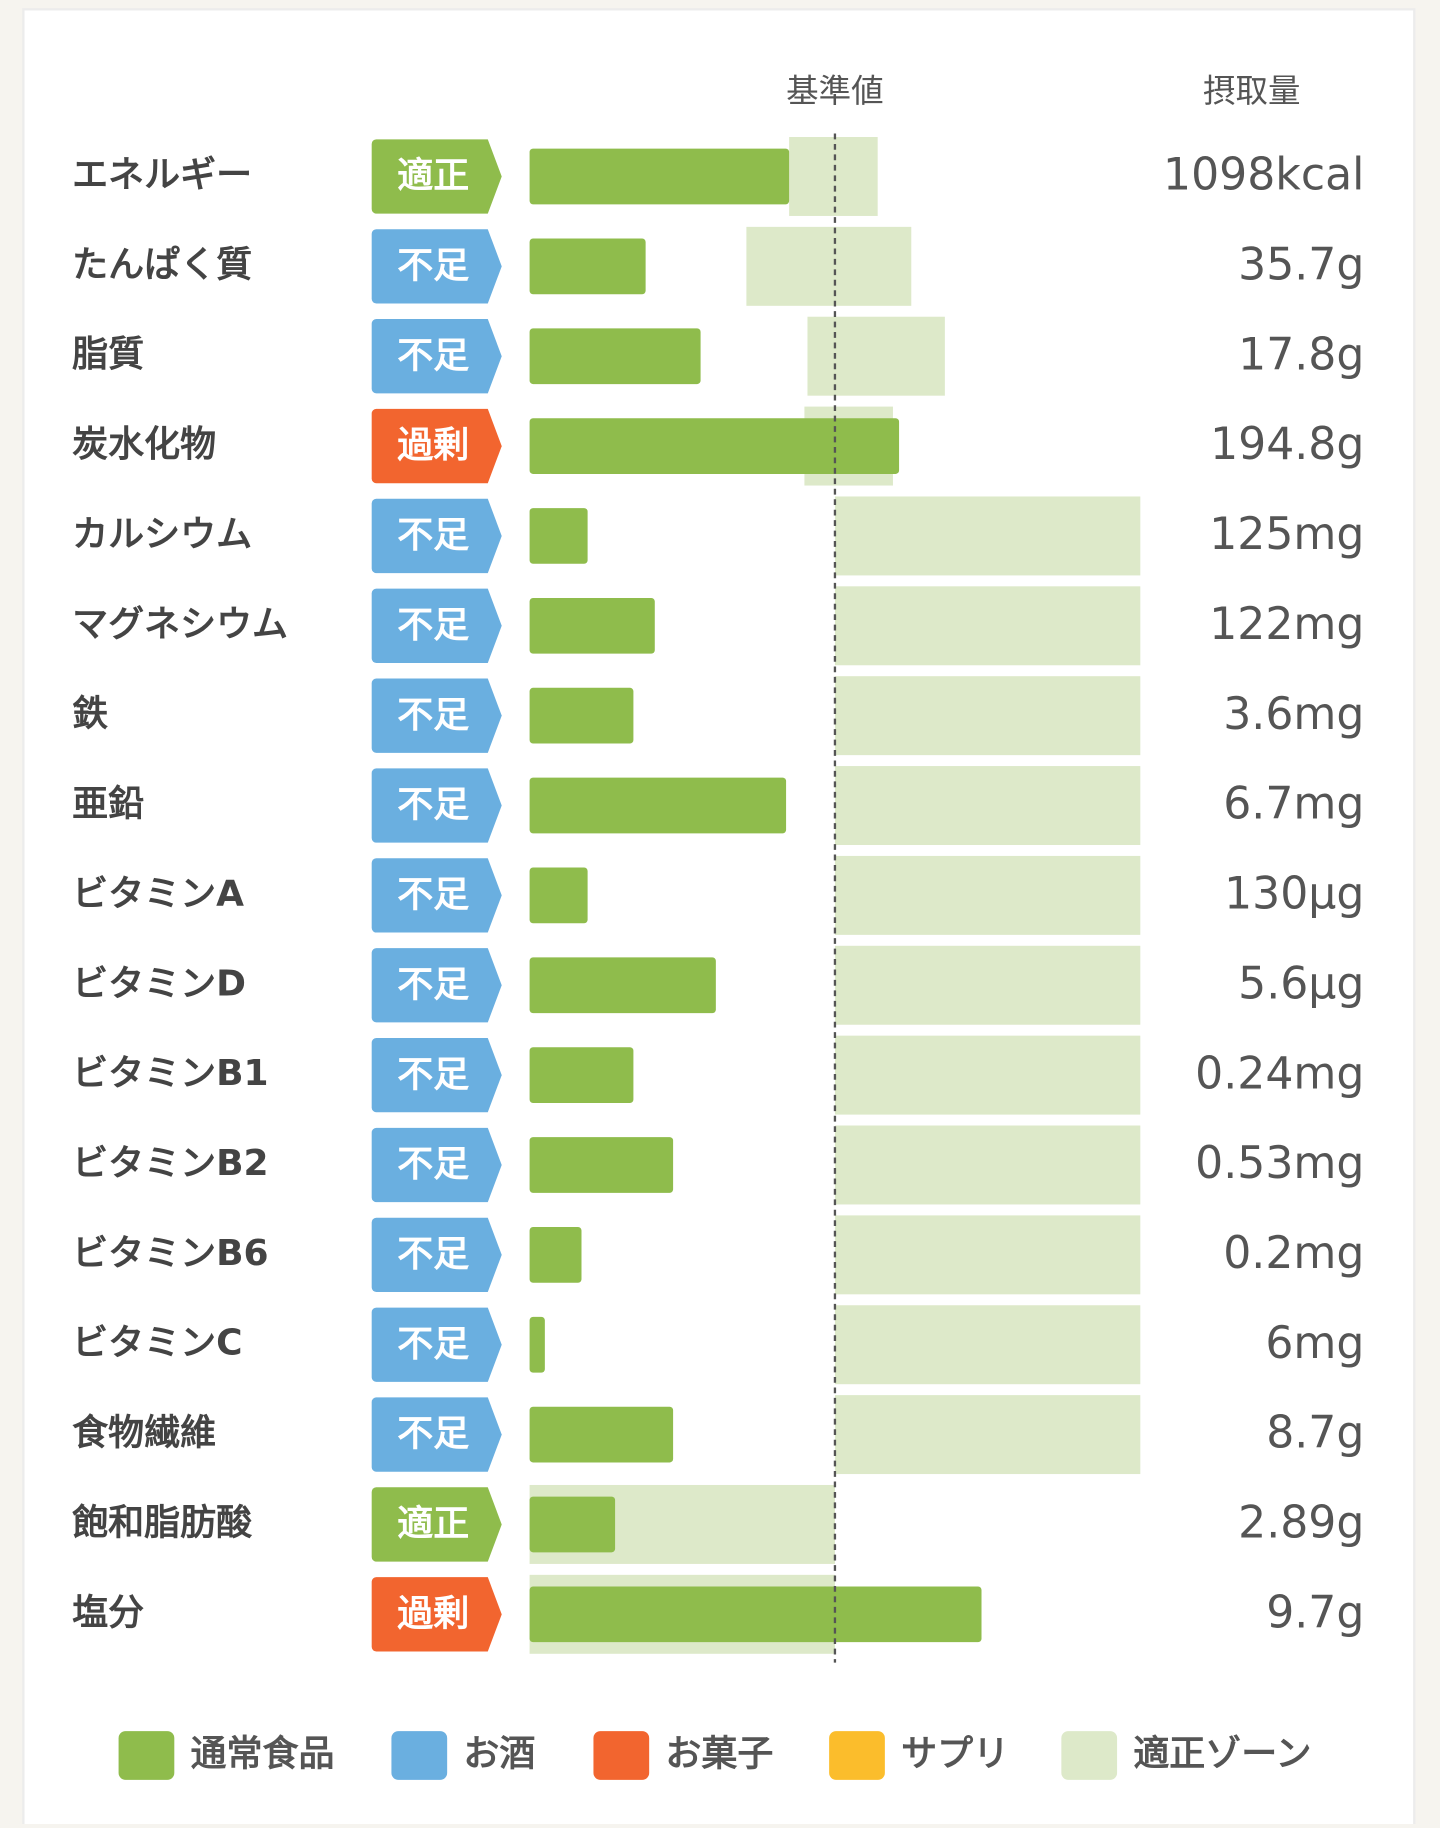 The width and height of the screenshot is (1440, 1828). I want to click on nutrient-label: 塩分, so click(108, 1612).